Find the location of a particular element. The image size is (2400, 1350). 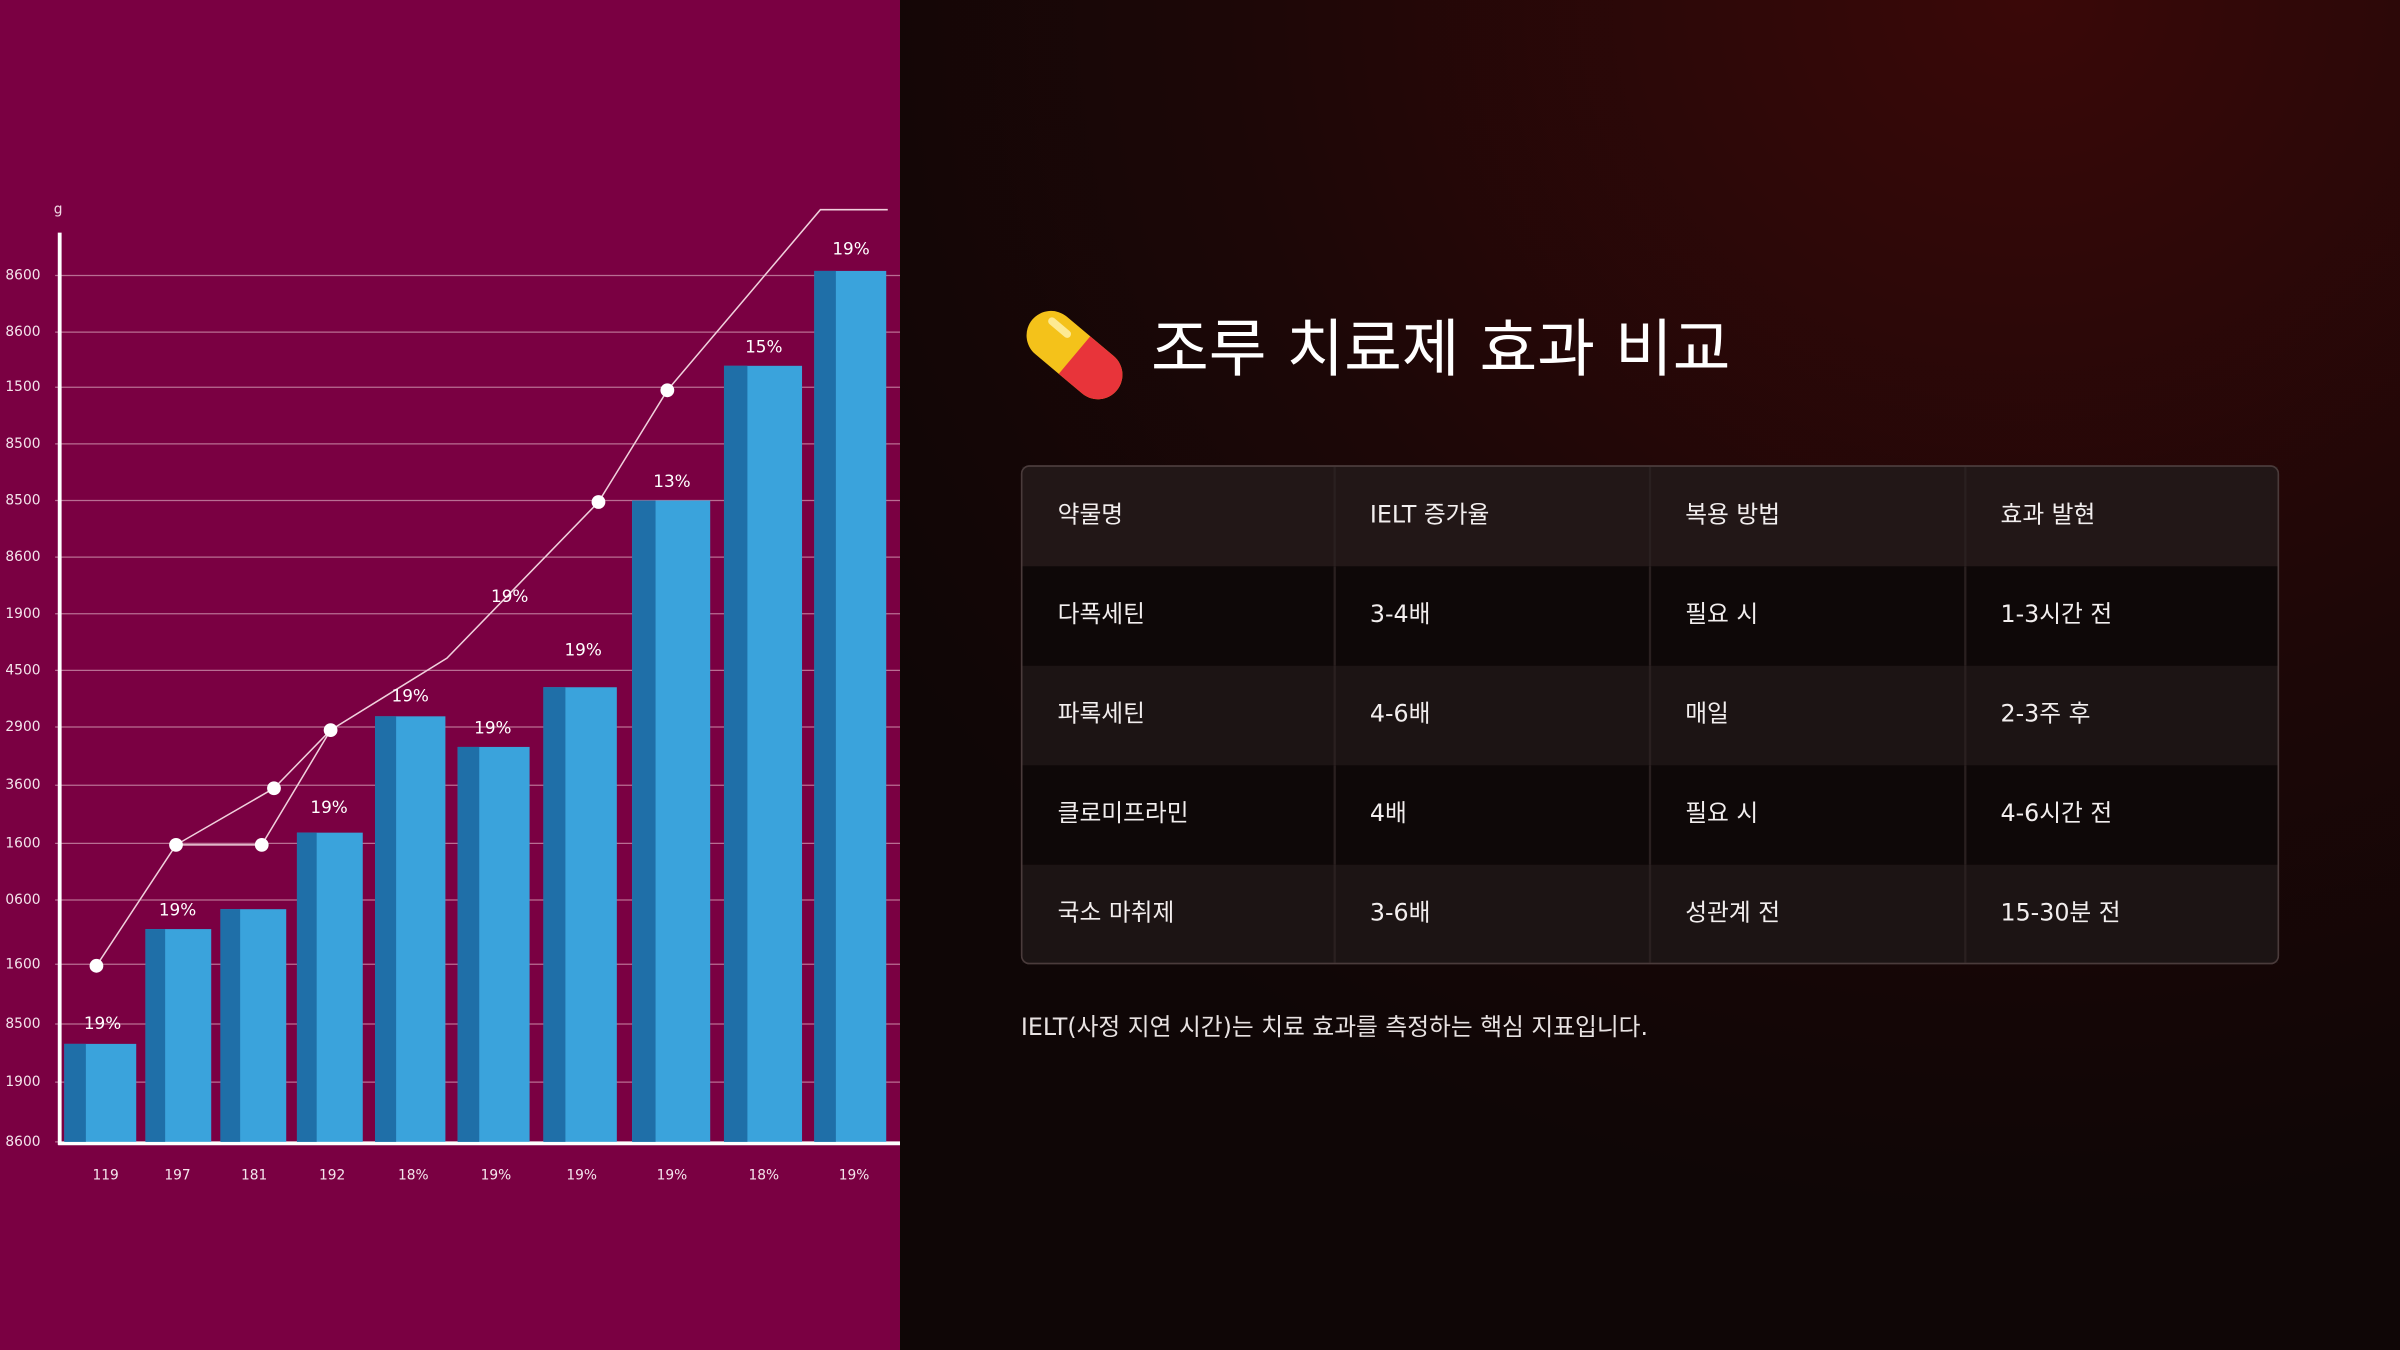

table-cell: 3-4배 is located at coordinates (1400, 614).